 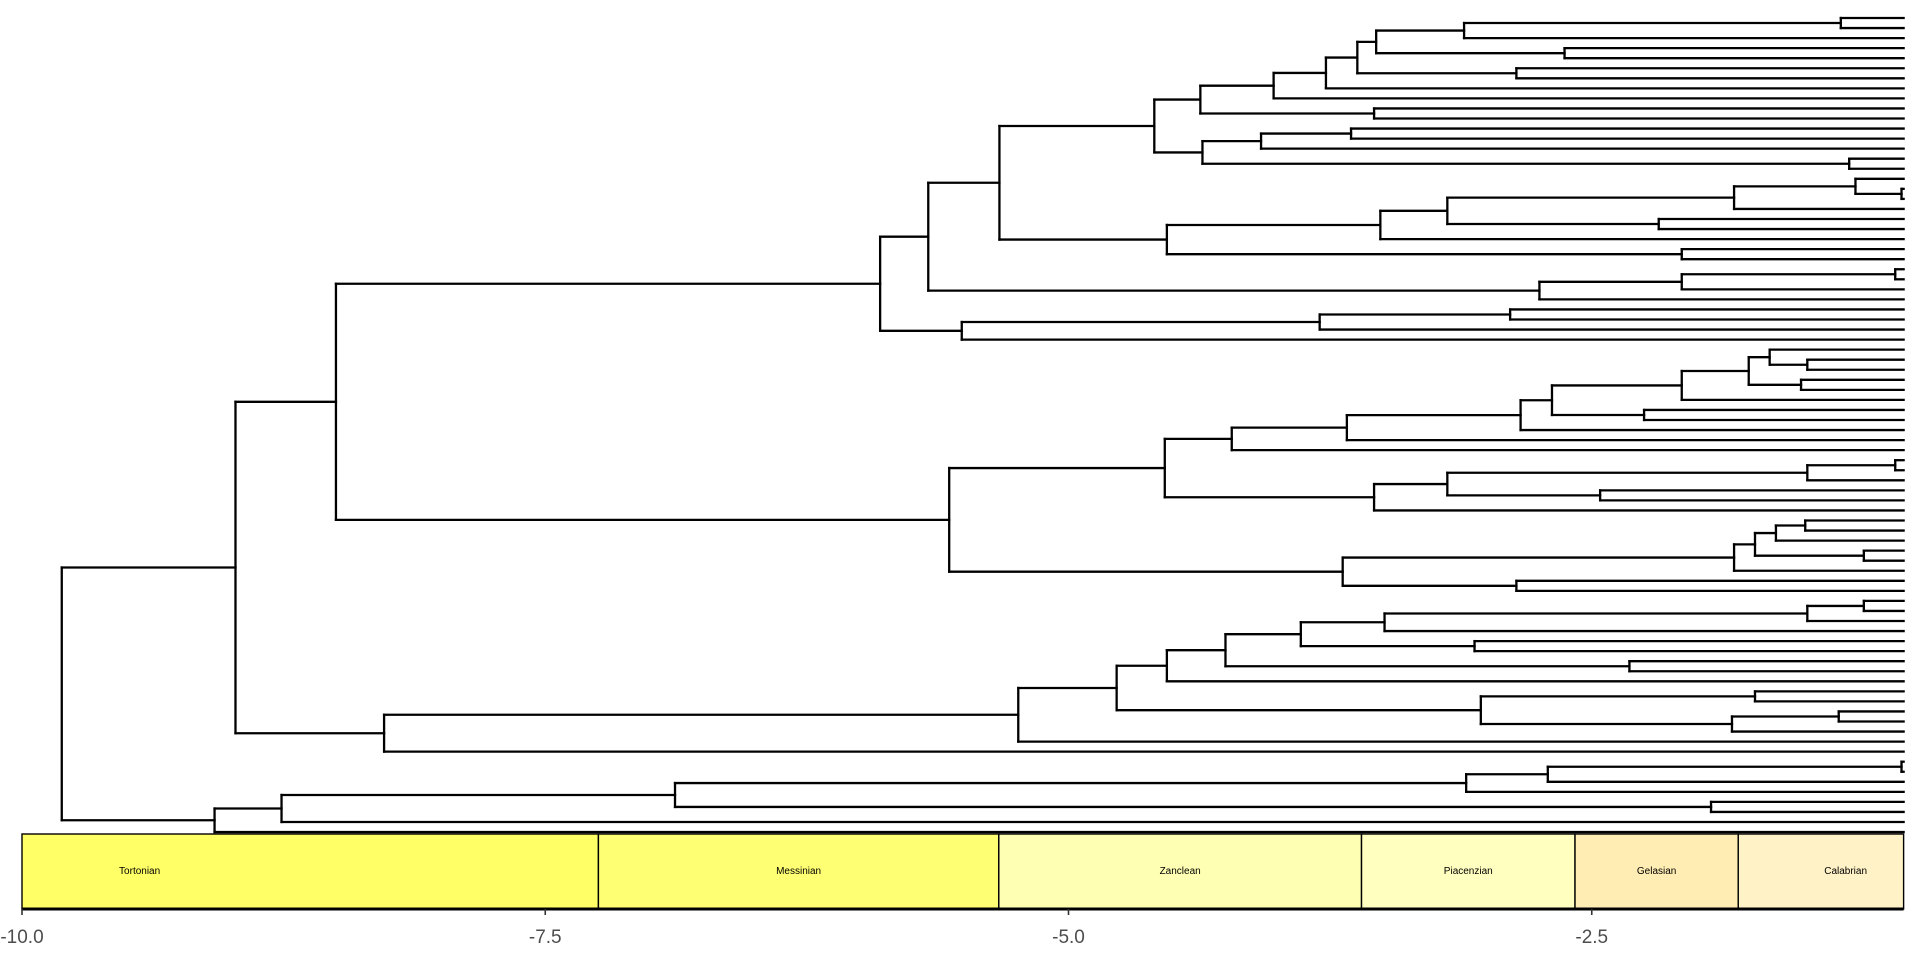 What do you see at coordinates (1845, 871) in the screenshot?
I see `stage-label: Calabrian` at bounding box center [1845, 871].